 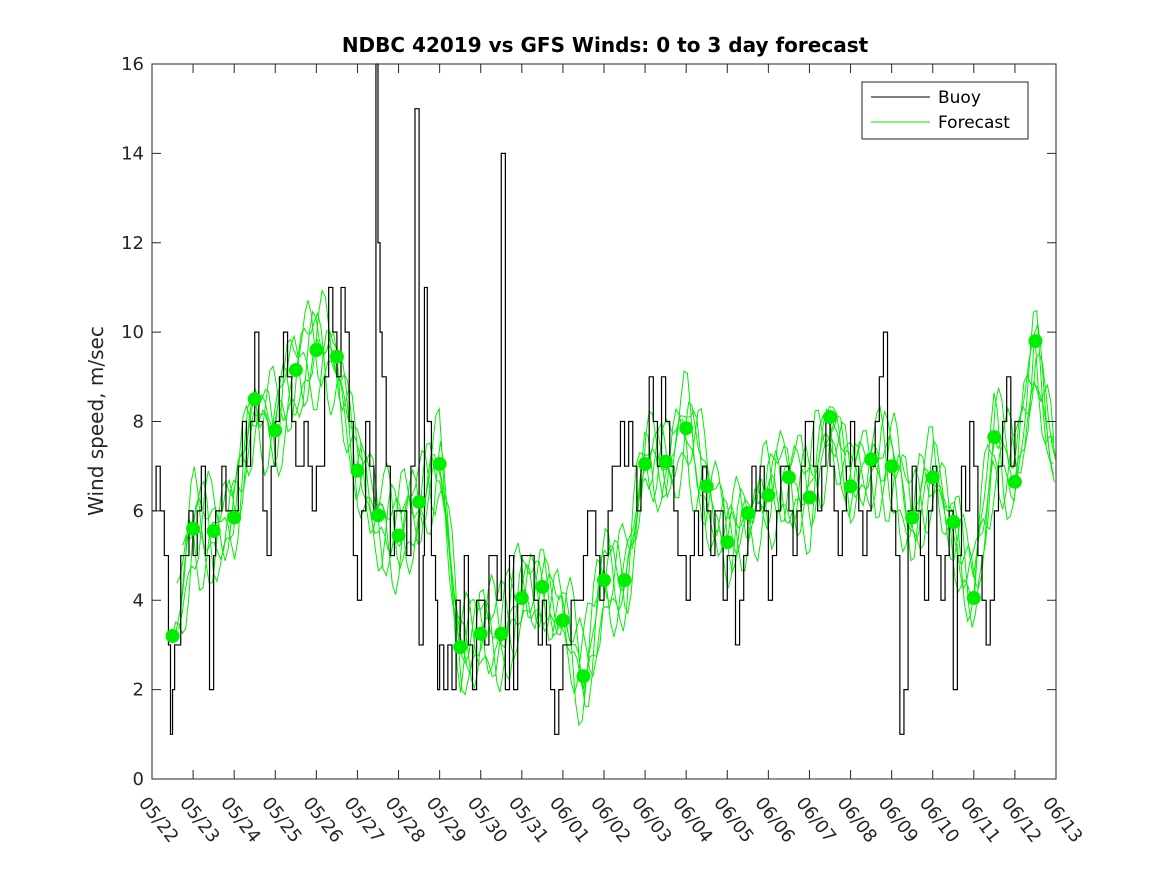 What do you see at coordinates (974, 123) in the screenshot?
I see `legend-forecast-label: Forecast` at bounding box center [974, 123].